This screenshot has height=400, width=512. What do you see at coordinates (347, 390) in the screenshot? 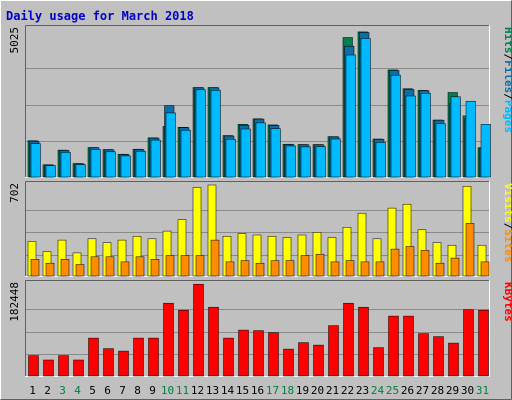
I see `x-tick-label-day-22: 22` at bounding box center [347, 390].